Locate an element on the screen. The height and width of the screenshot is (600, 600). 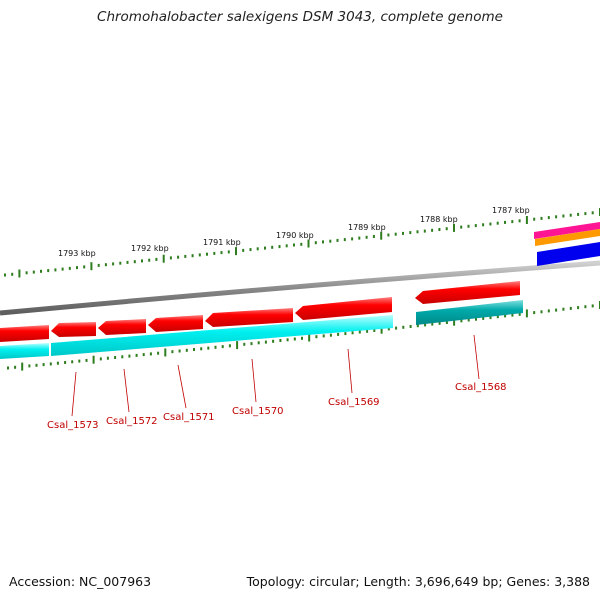
tick-label-1789: 1789 kbp is located at coordinates (367, 227).